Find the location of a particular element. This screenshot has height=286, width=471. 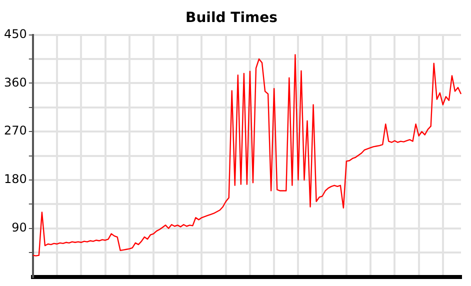

y-tick-label: 90 is located at coordinates (19, 227).